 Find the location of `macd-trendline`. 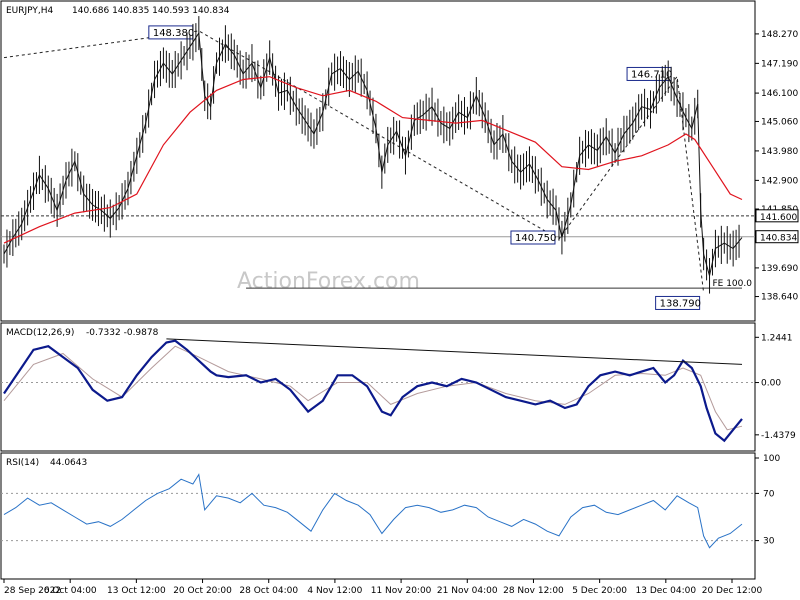

macd-trendline is located at coordinates (454, 351).